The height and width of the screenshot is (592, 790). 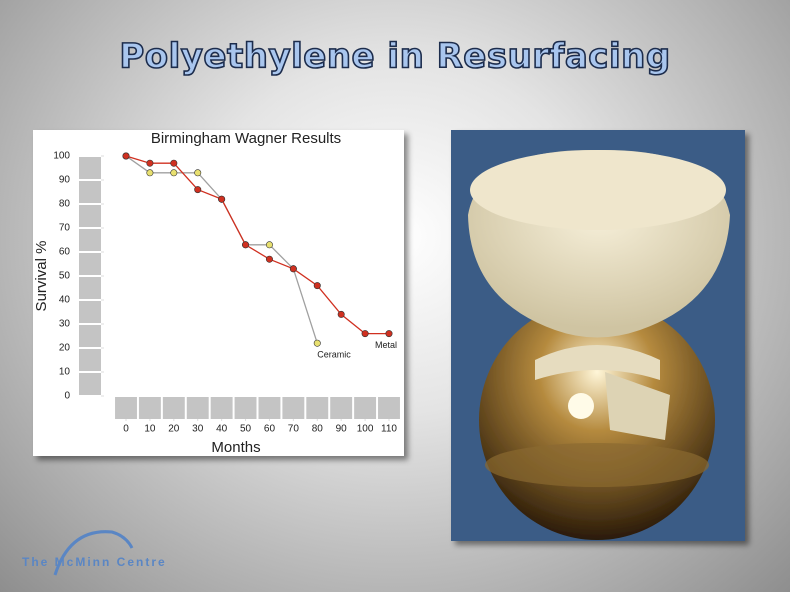 I want to click on x-tick-label: 90, so click(x=342, y=429).